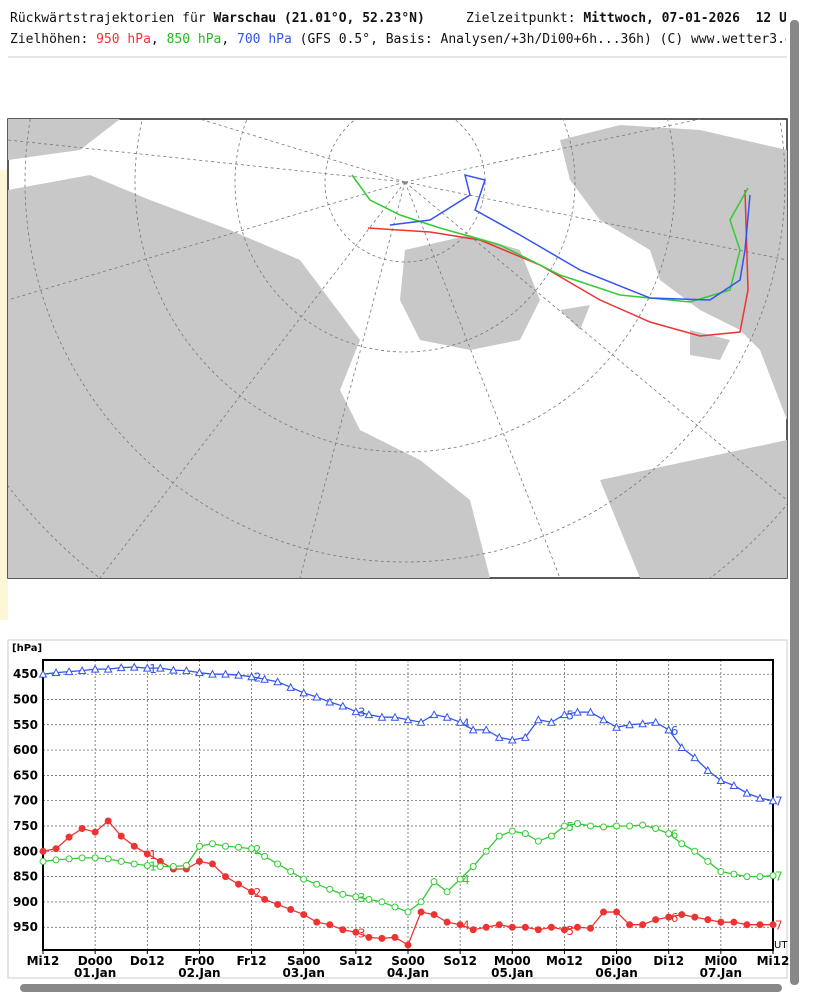  Describe the element at coordinates (49, 39) in the screenshot. I see `levels-label: Zielhöhen:` at that location.